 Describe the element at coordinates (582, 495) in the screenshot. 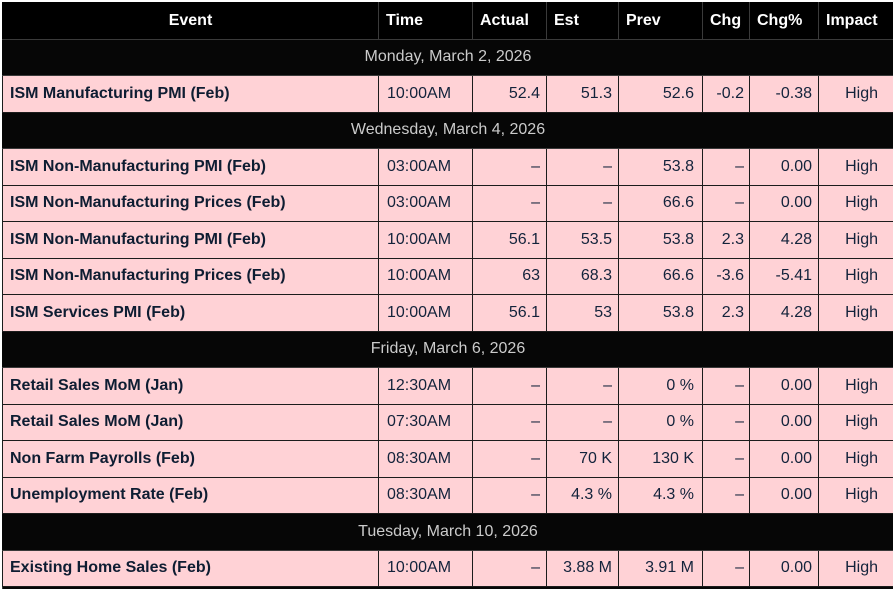

I see `est-cell: 4.3 %` at that location.